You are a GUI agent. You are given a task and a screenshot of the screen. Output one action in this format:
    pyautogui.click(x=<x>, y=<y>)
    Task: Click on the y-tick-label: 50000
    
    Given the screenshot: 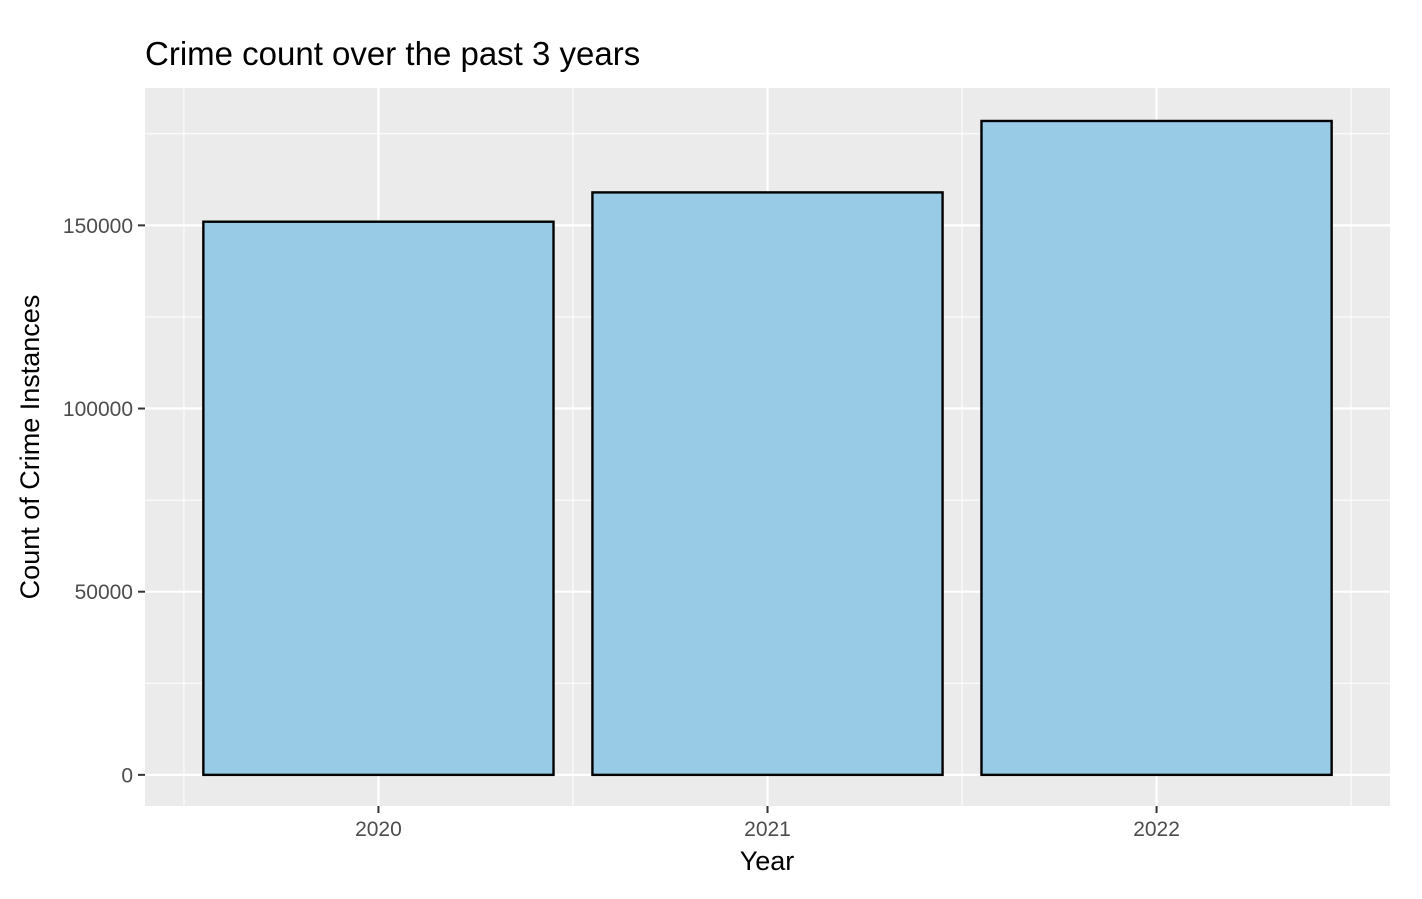 What is the action you would take?
    pyautogui.click(x=104, y=592)
    